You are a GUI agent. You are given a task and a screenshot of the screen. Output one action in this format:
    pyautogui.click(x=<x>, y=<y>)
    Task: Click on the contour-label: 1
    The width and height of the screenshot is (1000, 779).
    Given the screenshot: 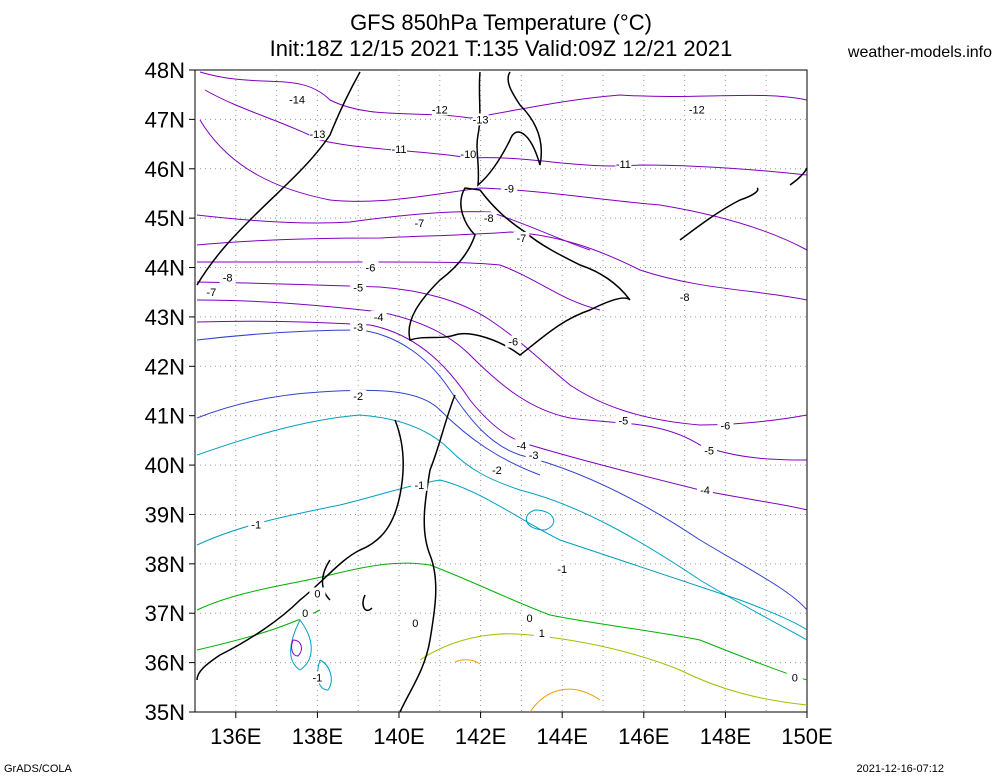 What is the action you would take?
    pyautogui.click(x=542, y=634)
    